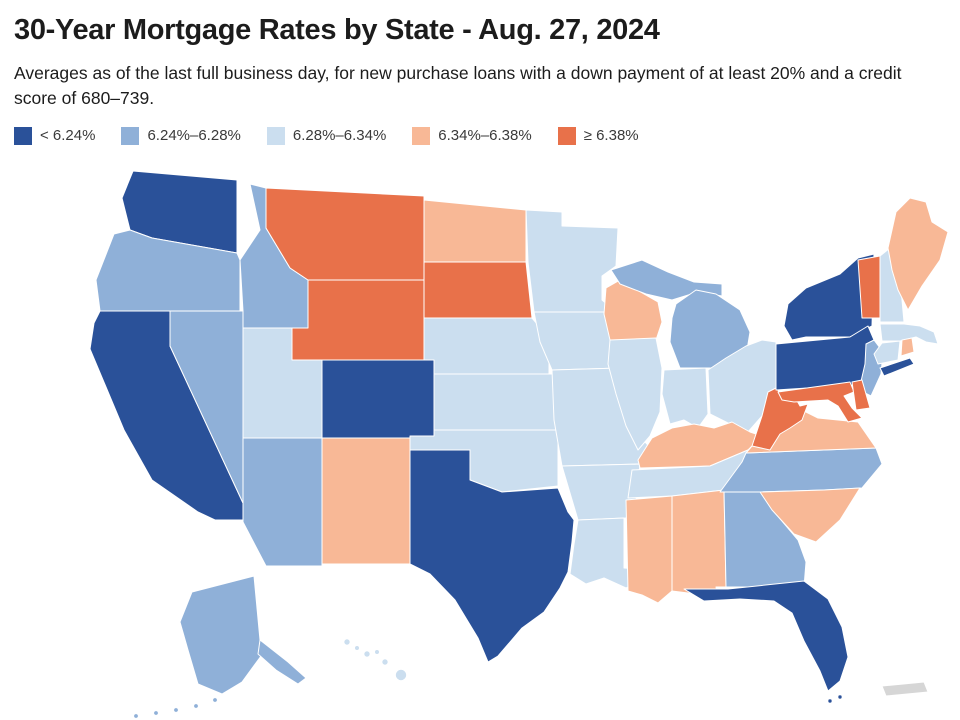  I want to click on legend-label: < 6.24%, so click(68, 136).